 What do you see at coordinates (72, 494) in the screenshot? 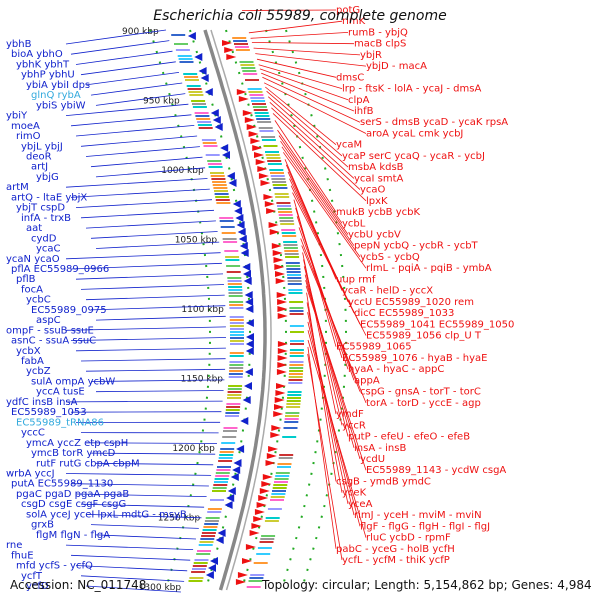
I see `reverse-gene-label: pgaC pgaD pgaA pgaB` at bounding box center [72, 494].